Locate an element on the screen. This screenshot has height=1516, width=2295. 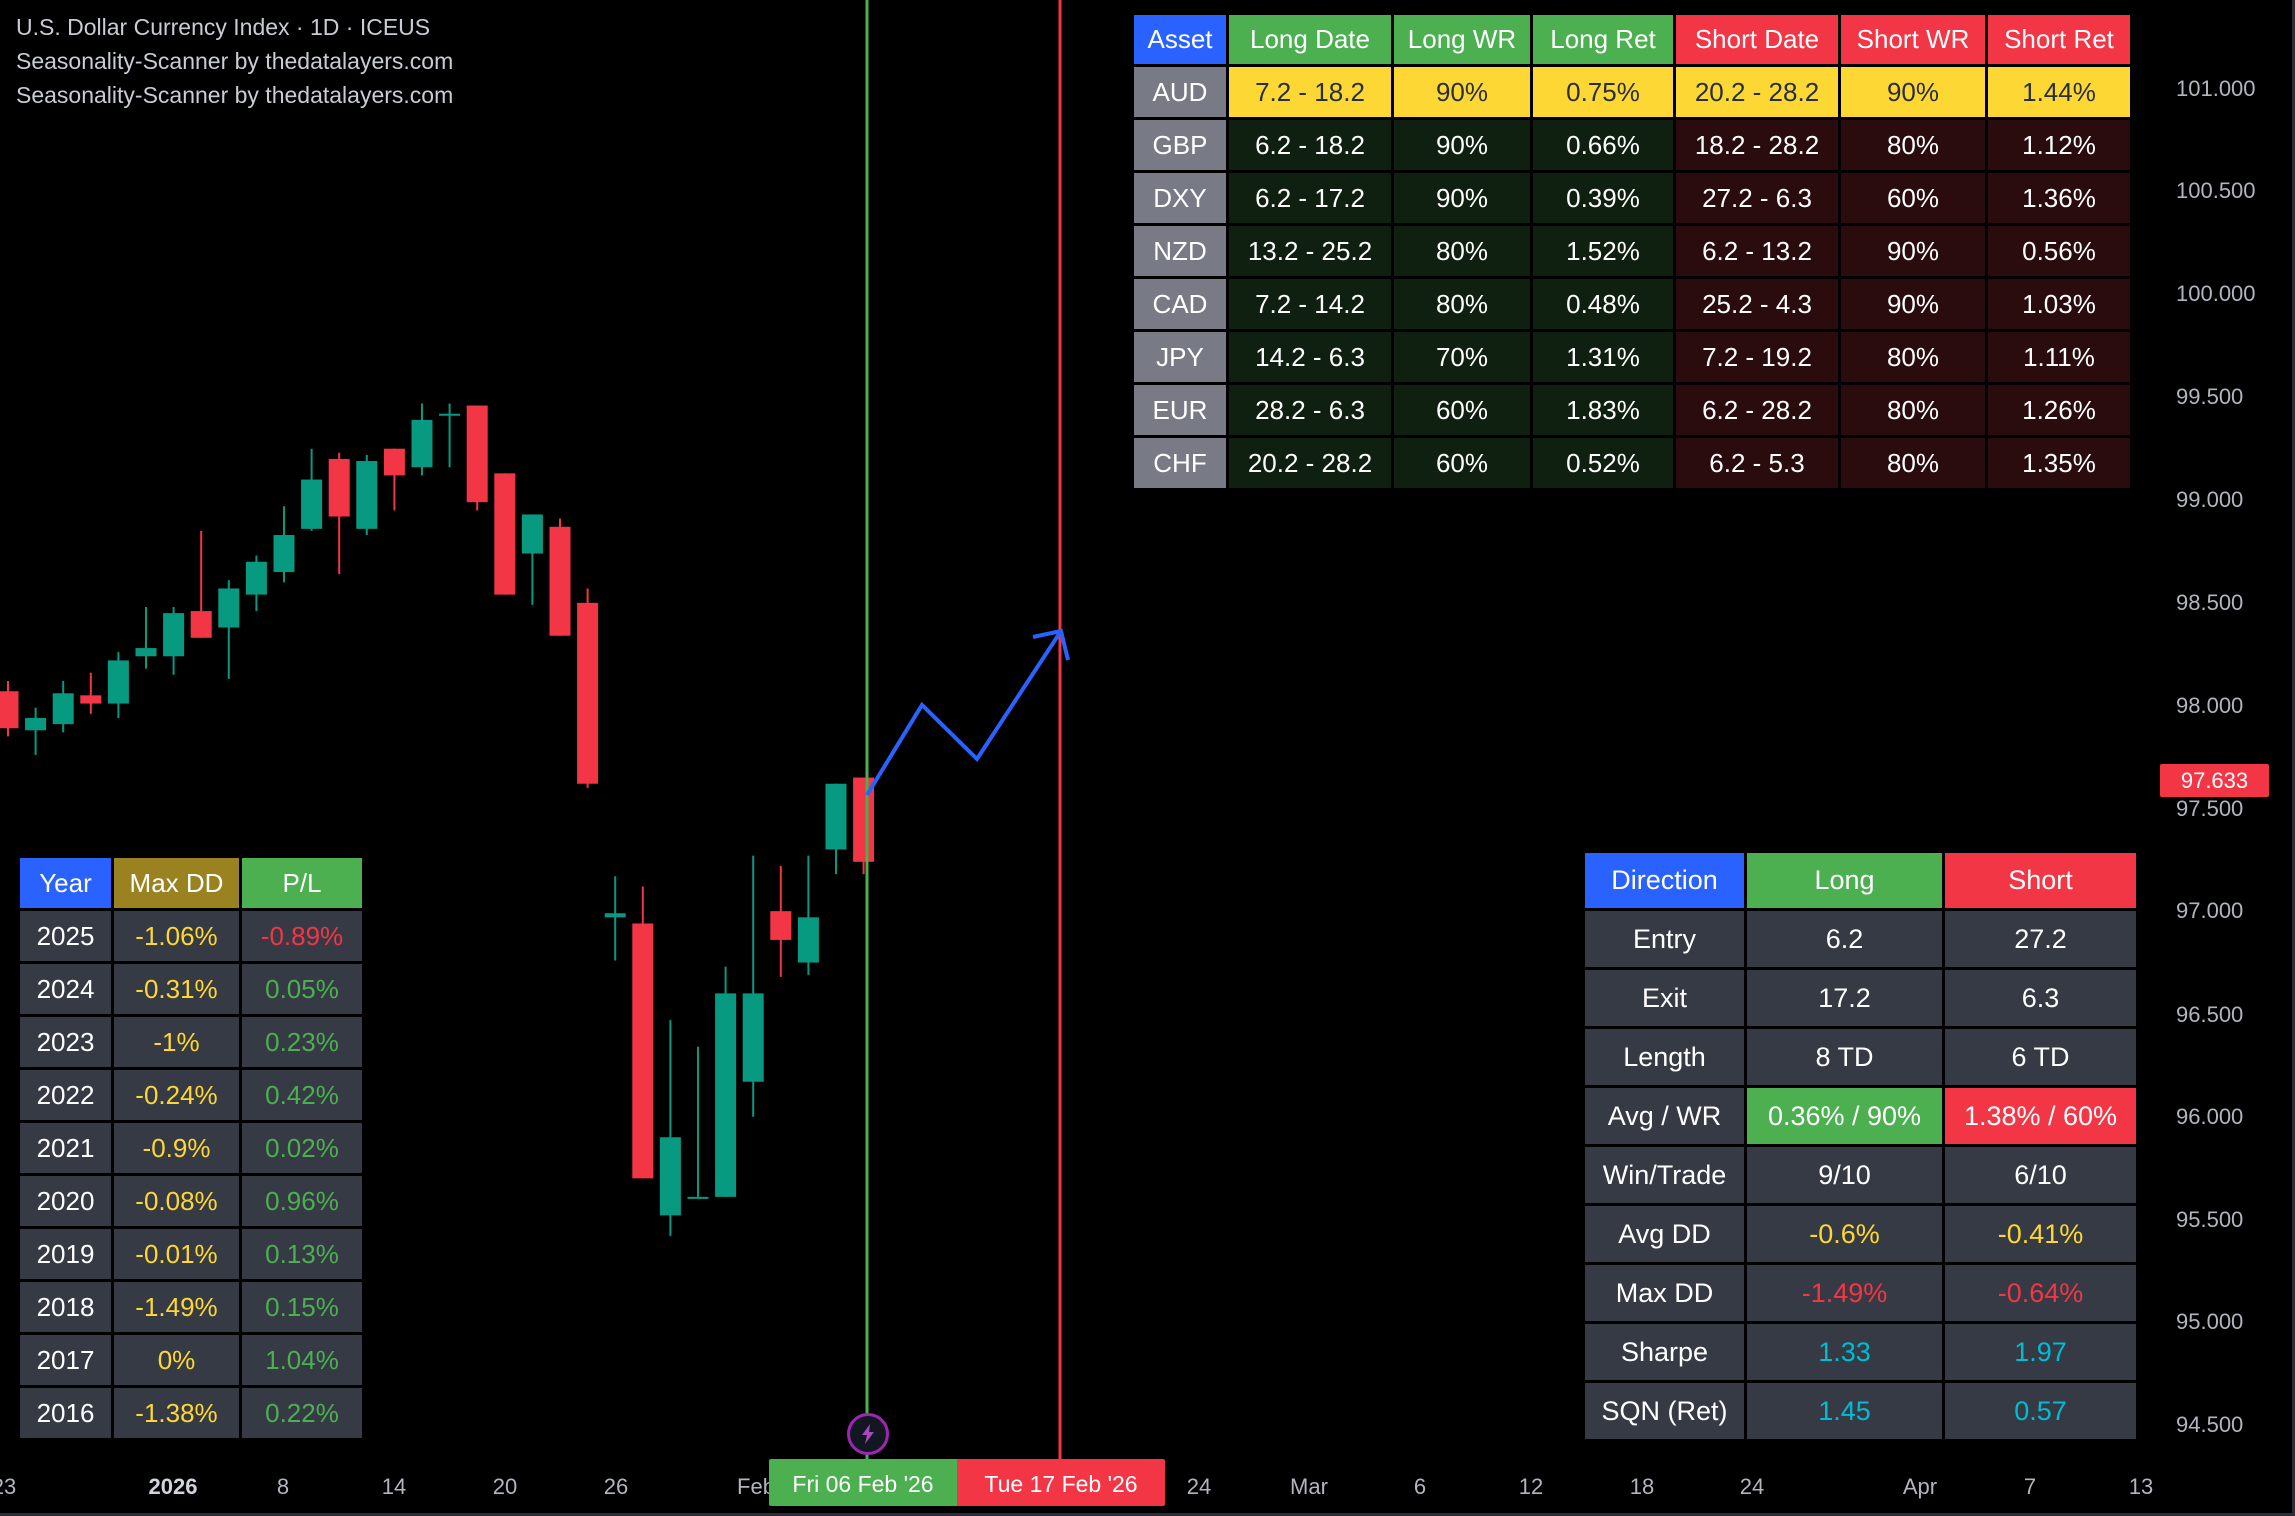
col-header-year: Year is located at coordinates (65, 883).